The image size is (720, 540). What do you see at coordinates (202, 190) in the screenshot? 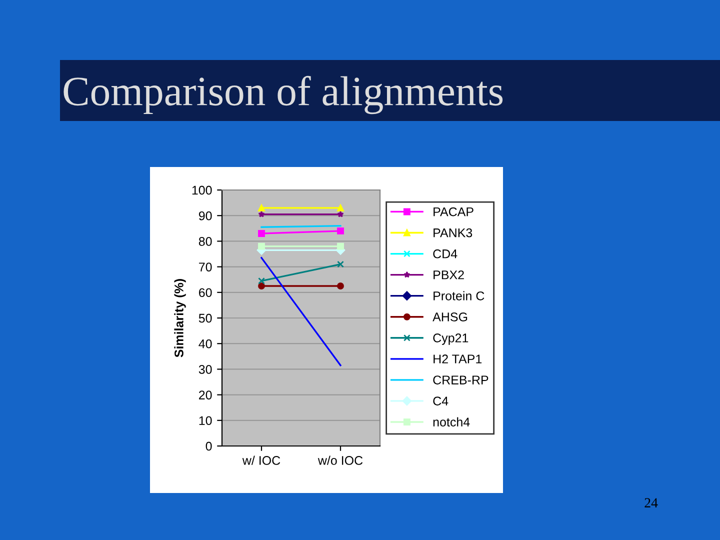
I see `y-tick-label: 100` at bounding box center [202, 190].